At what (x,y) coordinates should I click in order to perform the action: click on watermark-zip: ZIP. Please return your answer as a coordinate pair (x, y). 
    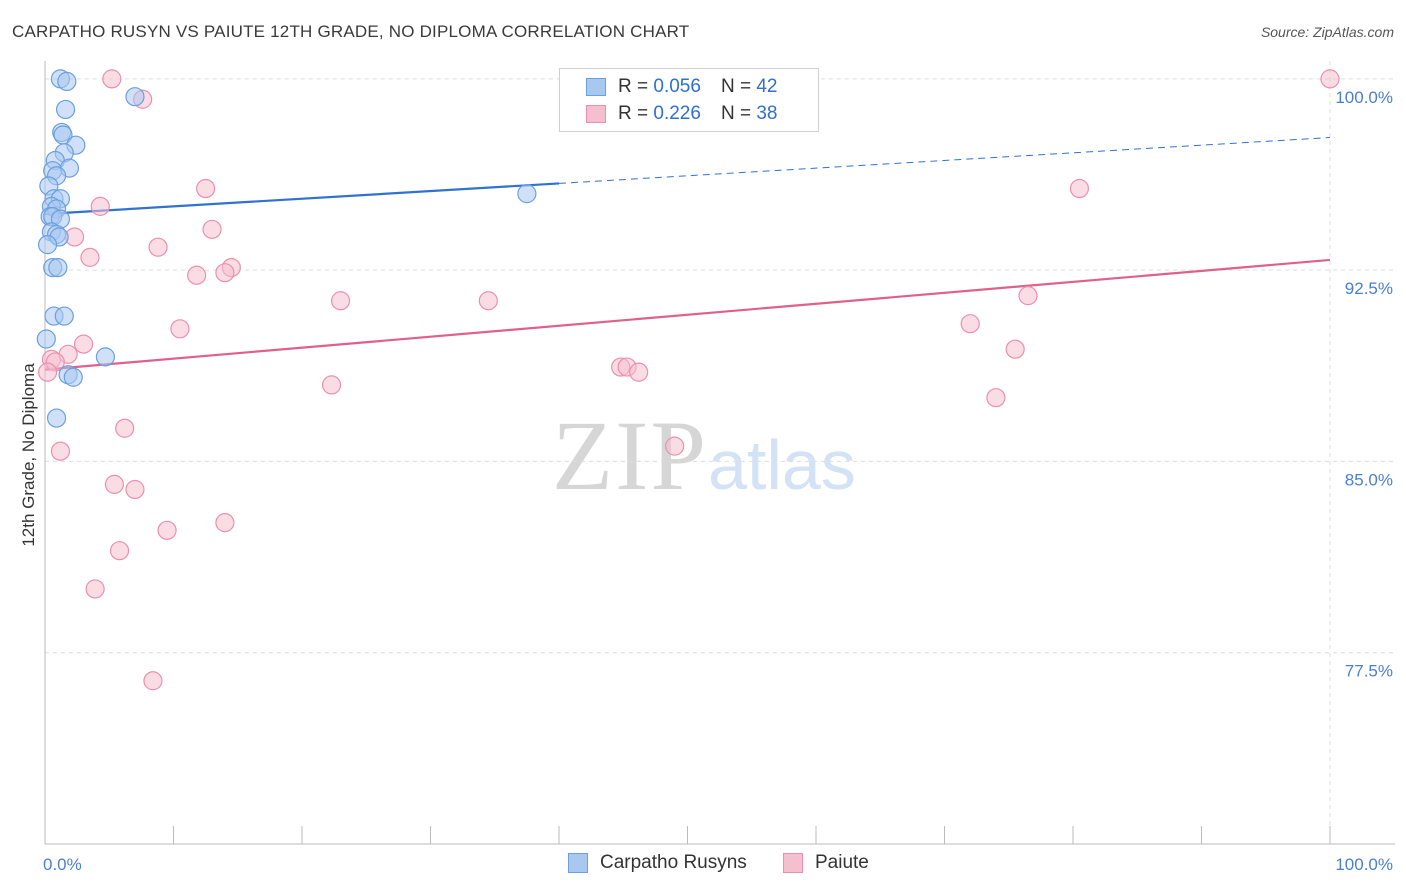
    Looking at the image, I should click on (630, 455).